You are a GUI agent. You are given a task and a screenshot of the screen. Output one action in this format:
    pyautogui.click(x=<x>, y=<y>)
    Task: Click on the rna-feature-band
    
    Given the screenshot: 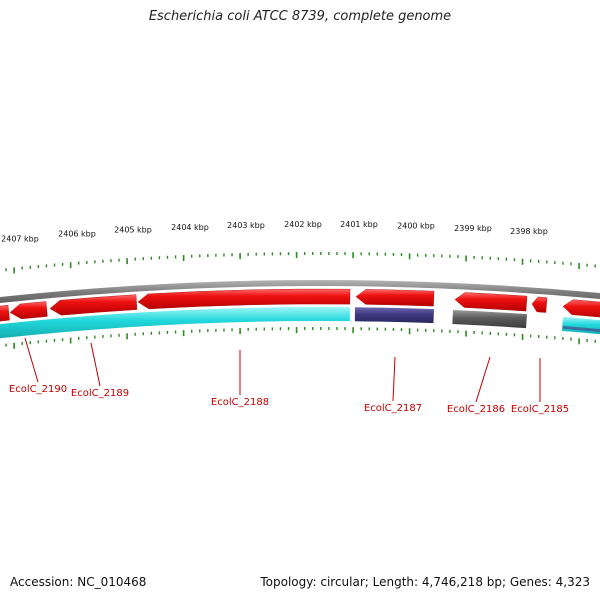 What is the action you would take?
    pyautogui.click(x=394, y=315)
    